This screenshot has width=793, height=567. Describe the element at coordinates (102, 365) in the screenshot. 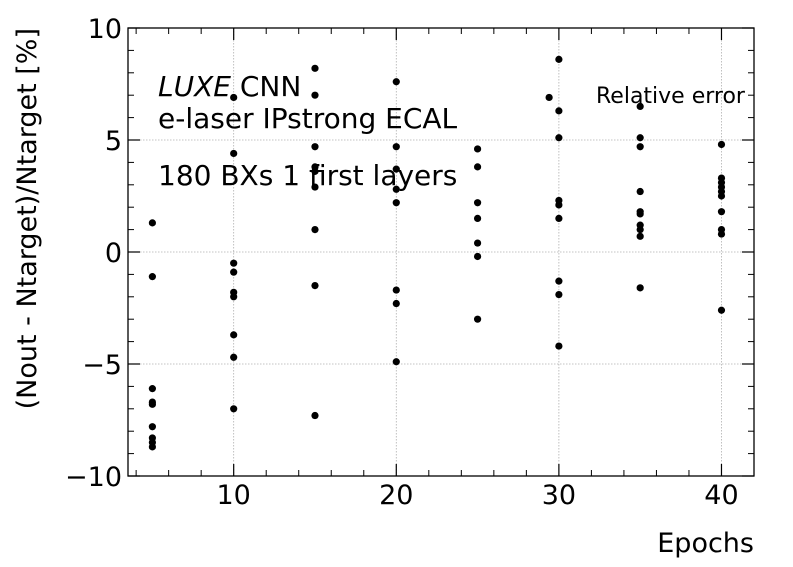

I see `y-tick-label: −5` at that location.